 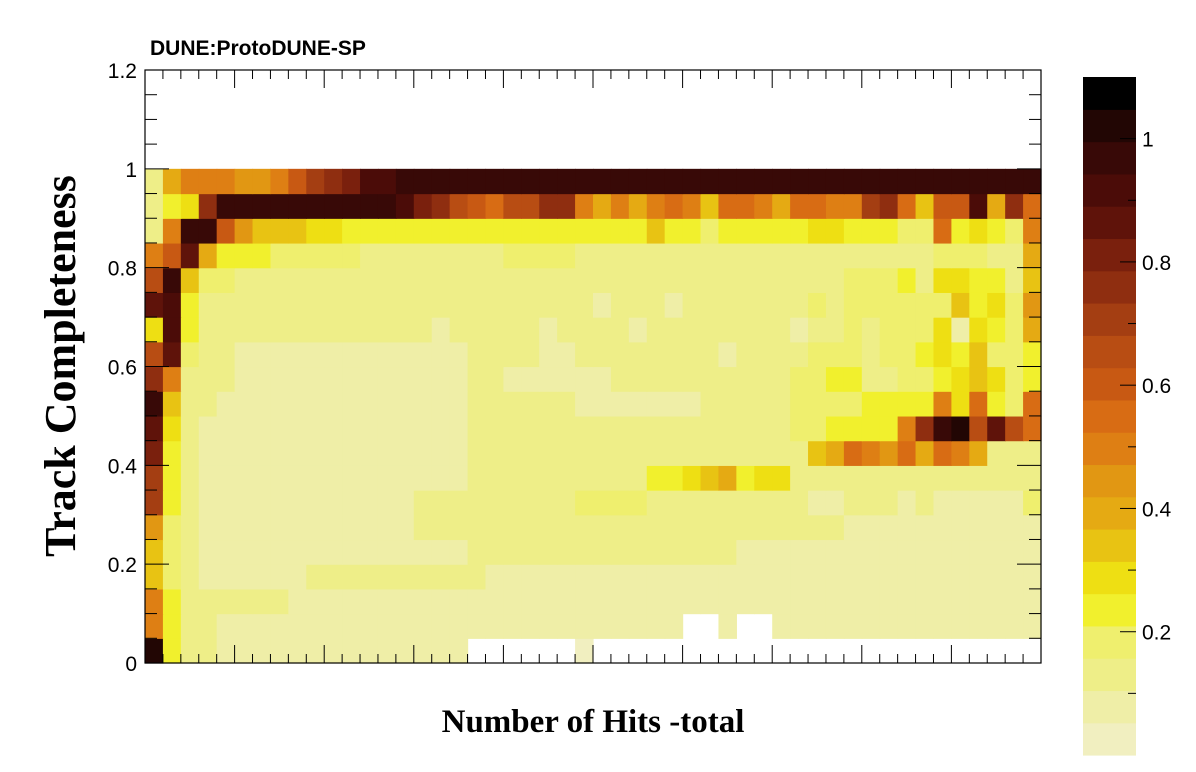 I want to click on y-tick-label: 0.6, so click(x=122, y=368).